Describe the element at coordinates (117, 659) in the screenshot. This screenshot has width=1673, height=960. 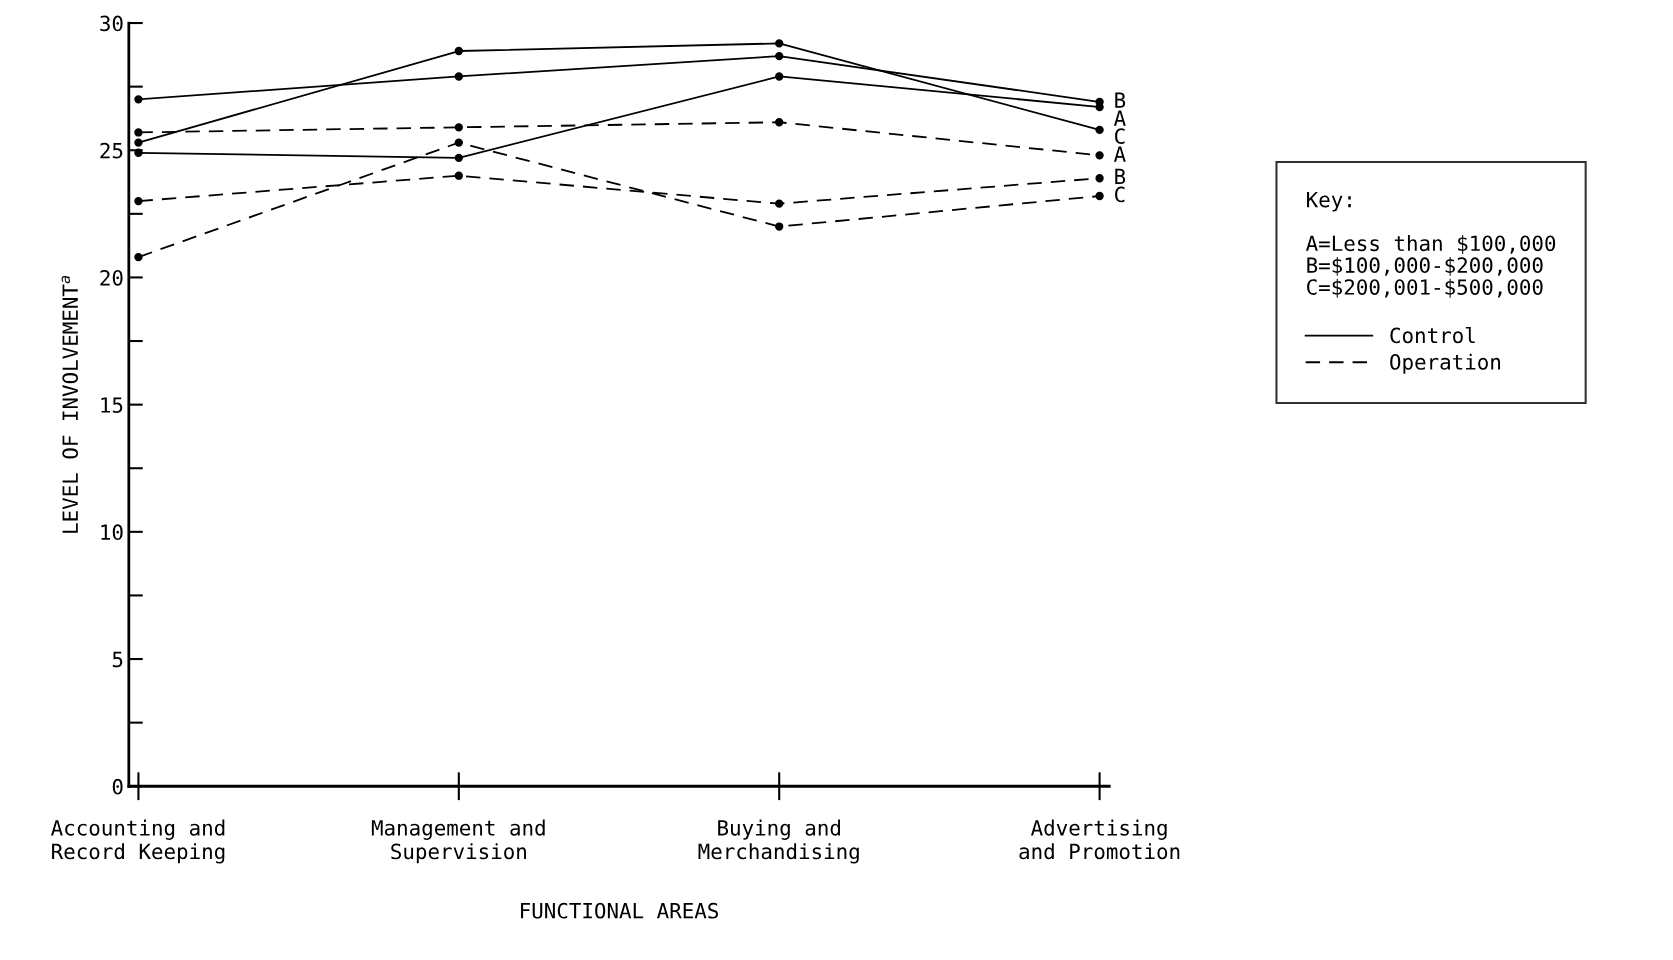
I see `y-tick-label: 5` at that location.